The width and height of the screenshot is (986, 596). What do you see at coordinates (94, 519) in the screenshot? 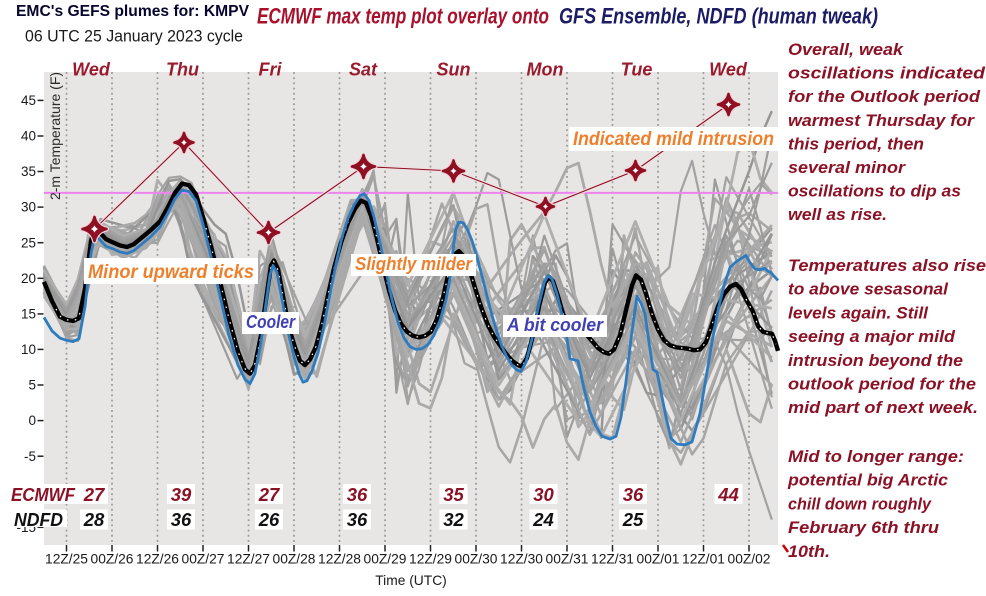
I see `svg-text: 28` at bounding box center [94, 519].